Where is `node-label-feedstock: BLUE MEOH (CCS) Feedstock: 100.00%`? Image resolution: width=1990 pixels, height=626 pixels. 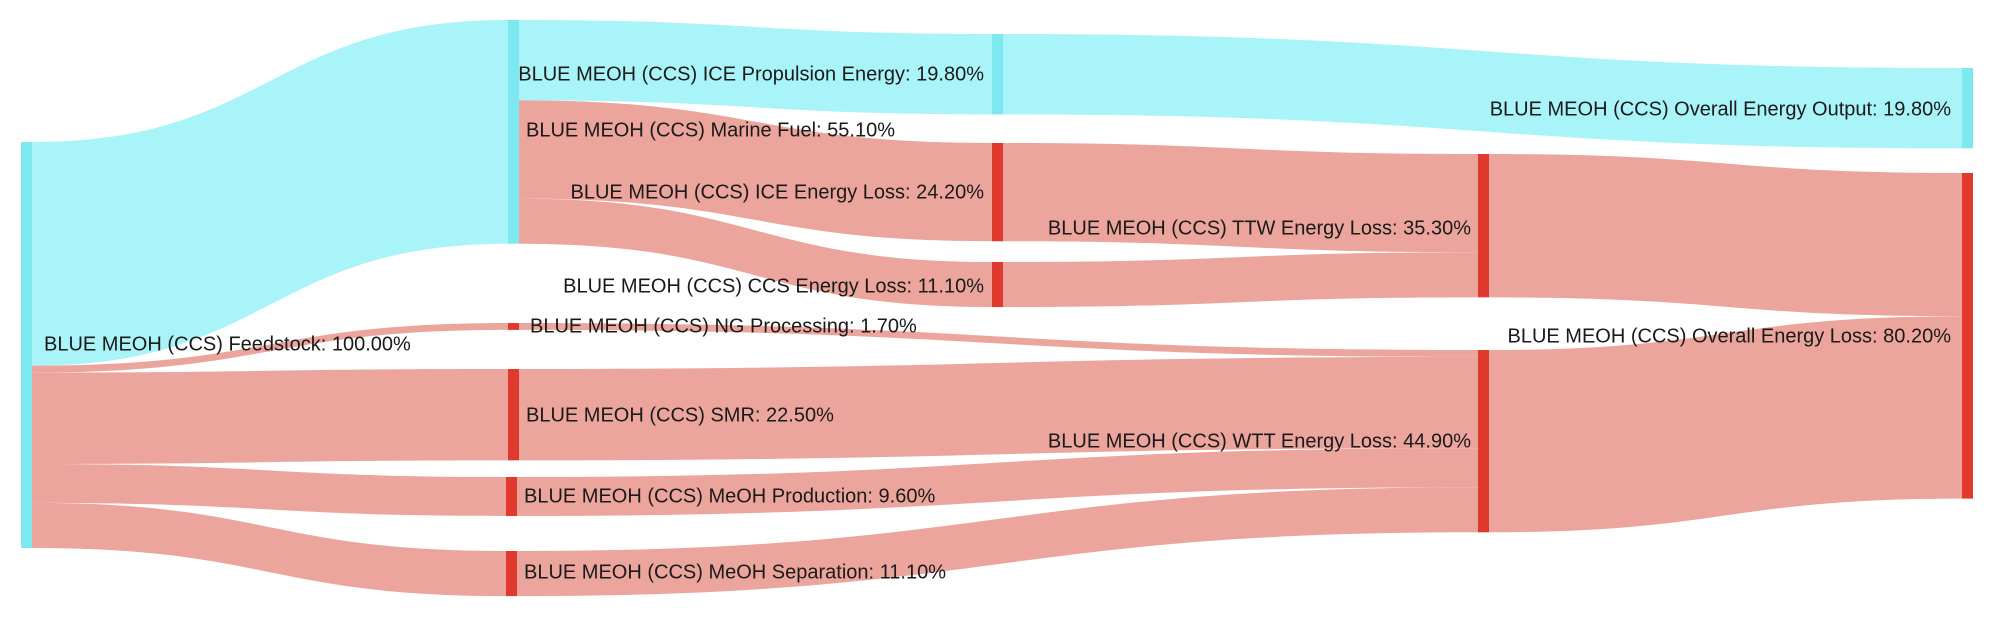 node-label-feedstock: BLUE MEOH (CCS) Feedstock: 100.00% is located at coordinates (227, 344).